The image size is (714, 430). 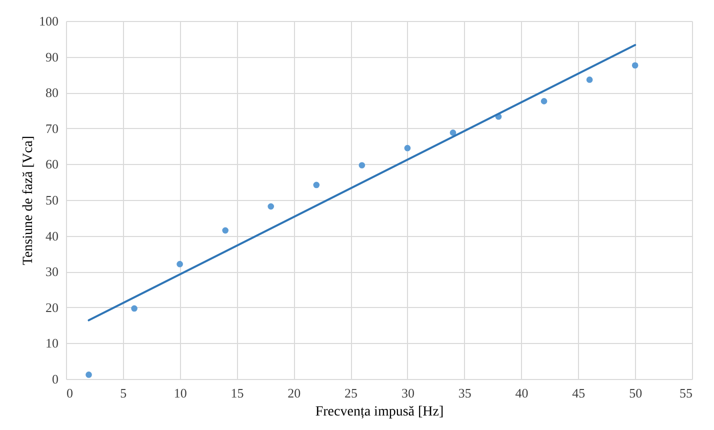 What do you see at coordinates (237, 393) in the screenshot?
I see `x-tick-label: 15` at bounding box center [237, 393].